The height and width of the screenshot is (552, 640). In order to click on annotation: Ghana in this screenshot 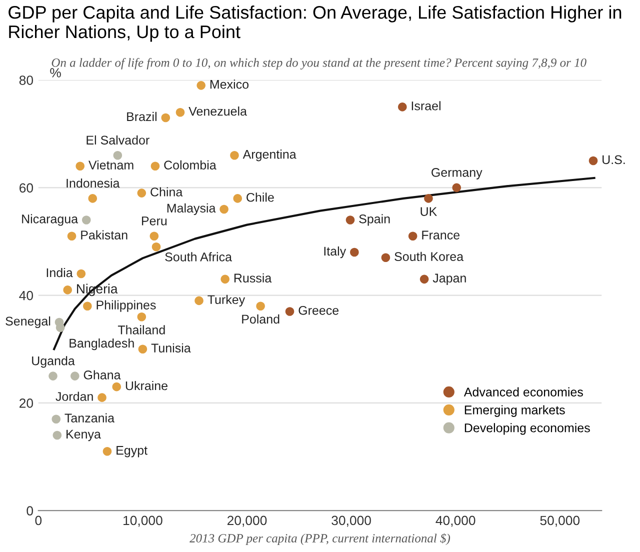, I will do `click(102, 375)`.